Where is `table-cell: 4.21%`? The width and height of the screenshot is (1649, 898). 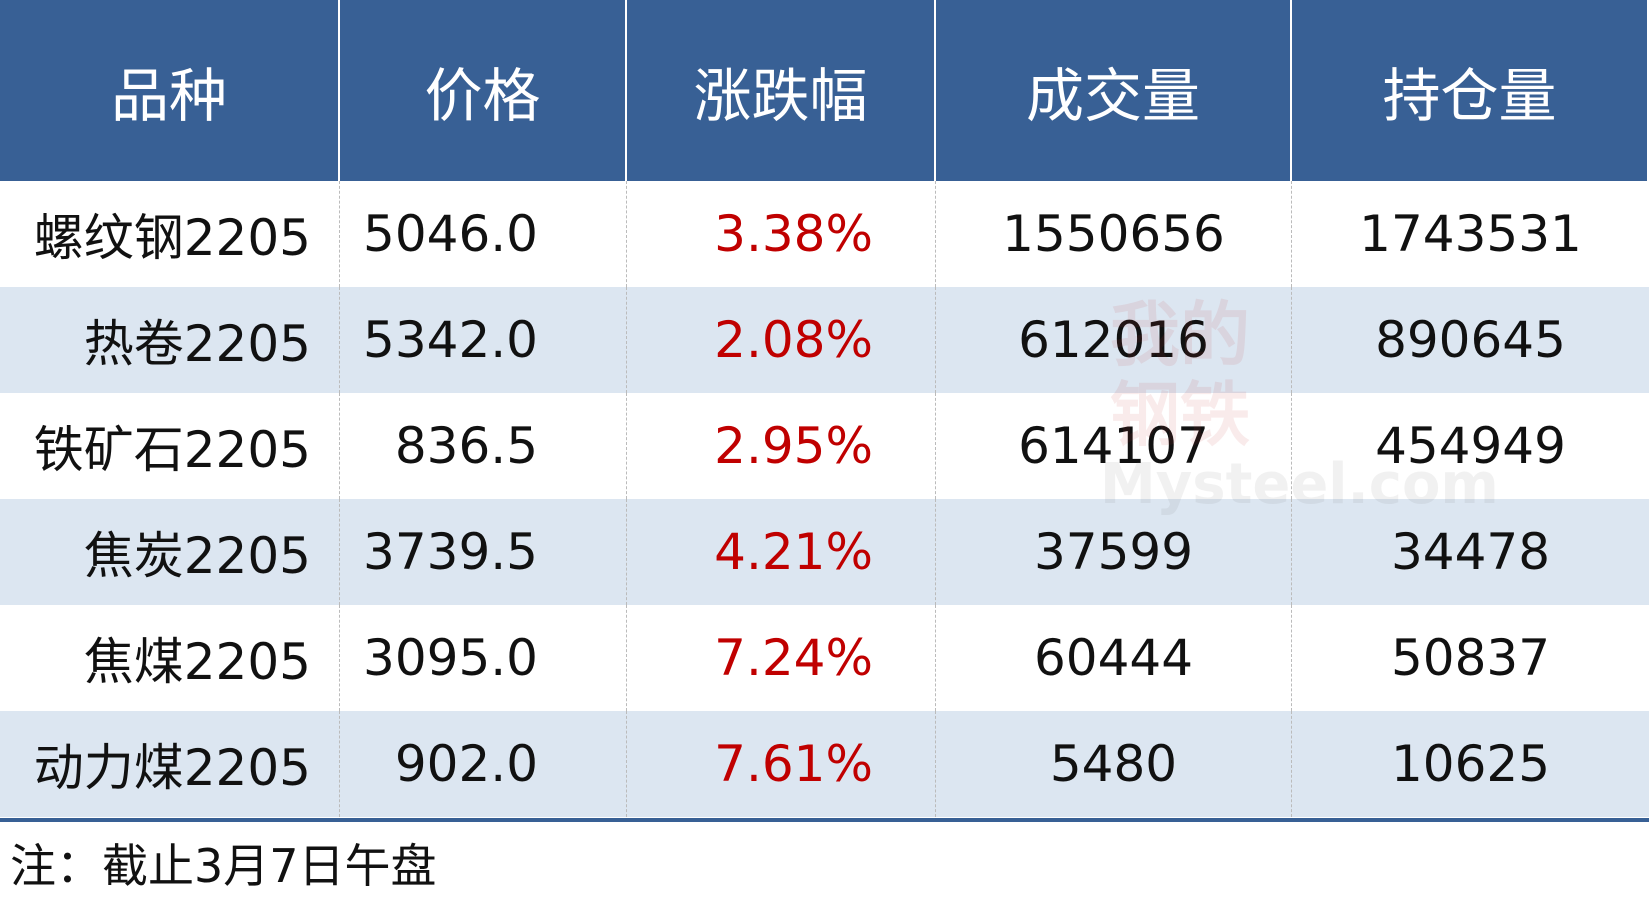
table-cell: 4.21% is located at coordinates (781, 552).